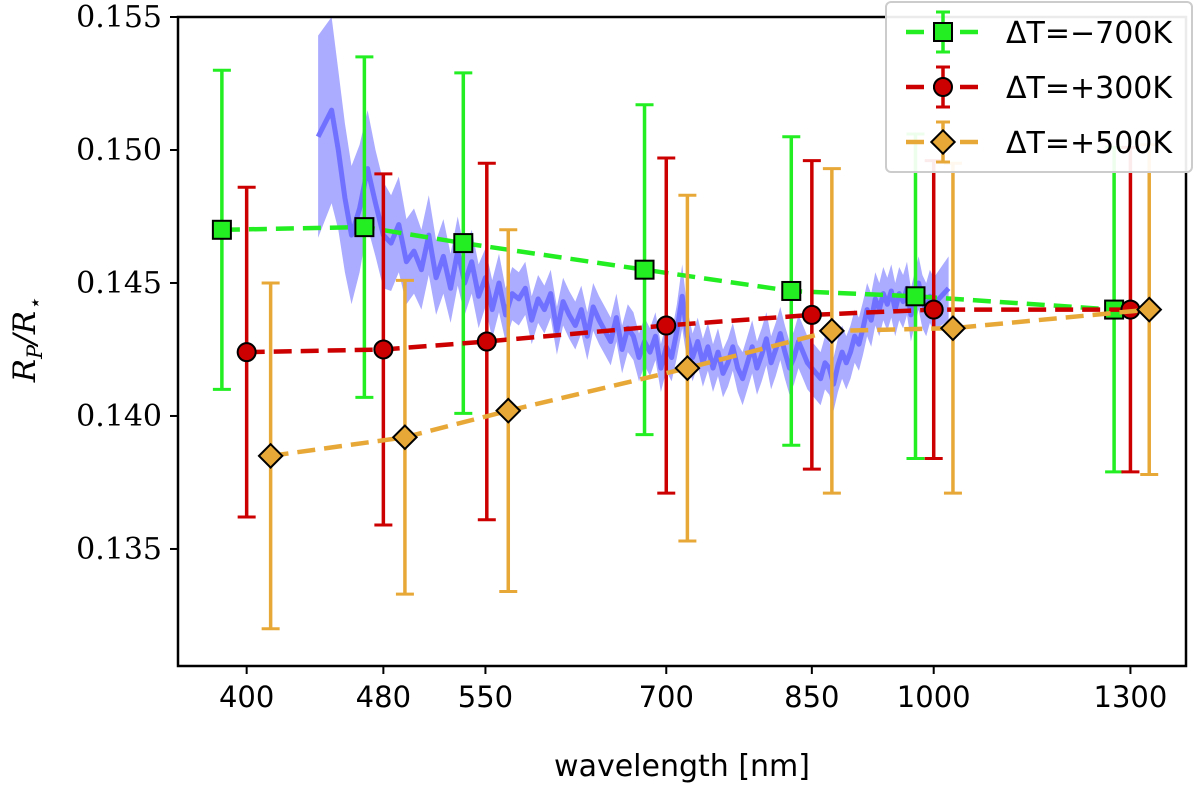 The height and width of the screenshot is (792, 1200). I want to click on x-tick-label: 850, so click(811, 697).